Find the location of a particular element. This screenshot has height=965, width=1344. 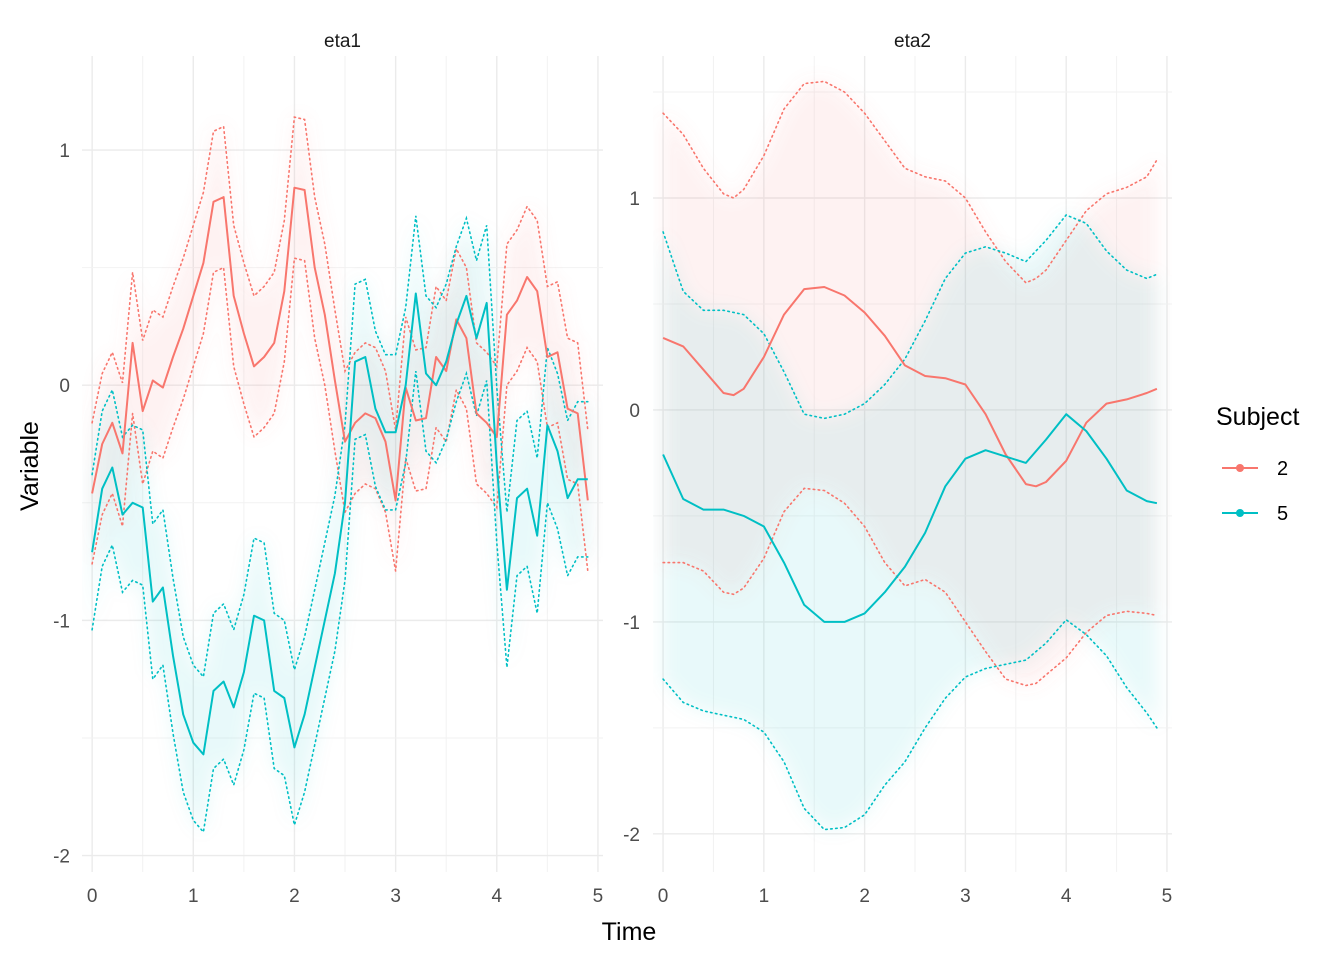

panel-title: eta1 is located at coordinates (342, 41).